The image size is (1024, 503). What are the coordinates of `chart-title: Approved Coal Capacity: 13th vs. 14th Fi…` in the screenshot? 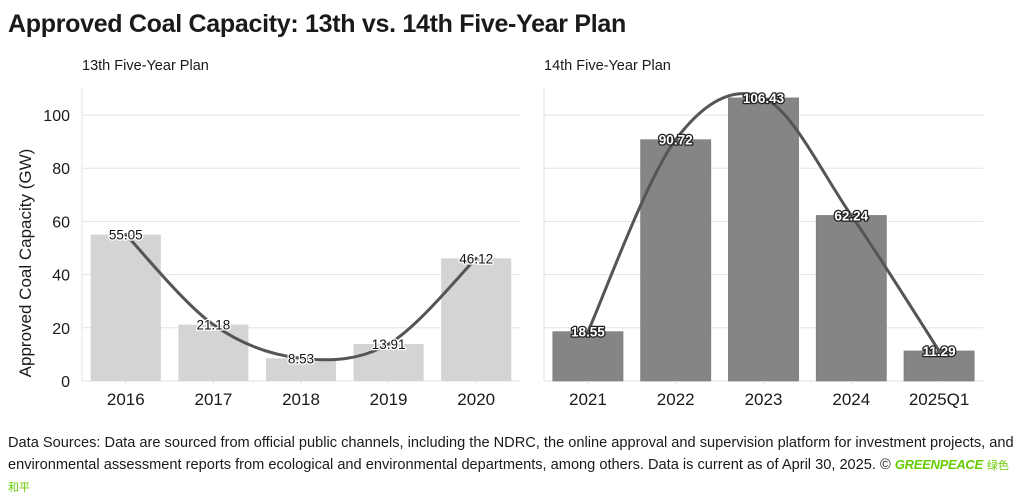 It's located at (317, 24).